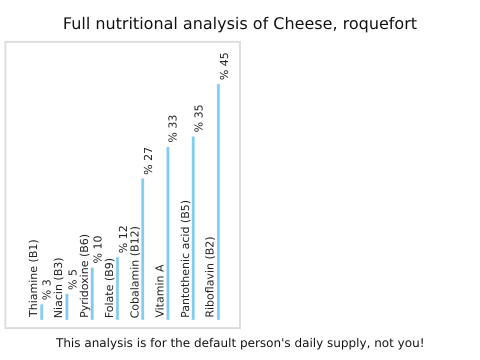 The width and height of the screenshot is (480, 360). What do you see at coordinates (33, 278) in the screenshot?
I see `x-tick-label: Thiamine (B1)` at bounding box center [33, 278].